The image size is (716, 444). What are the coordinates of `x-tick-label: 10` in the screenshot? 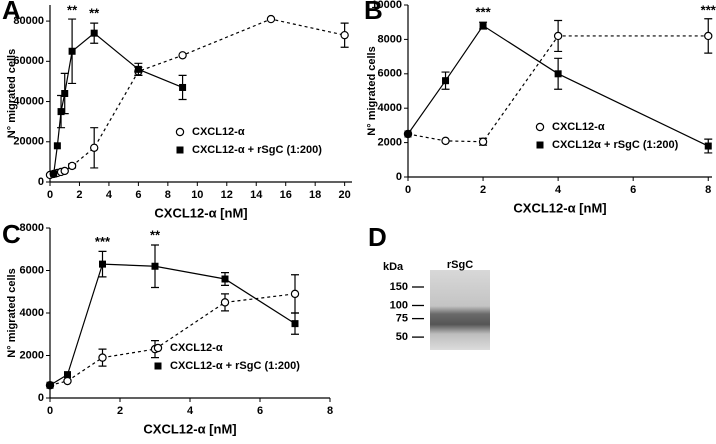 It's located at (197, 195).